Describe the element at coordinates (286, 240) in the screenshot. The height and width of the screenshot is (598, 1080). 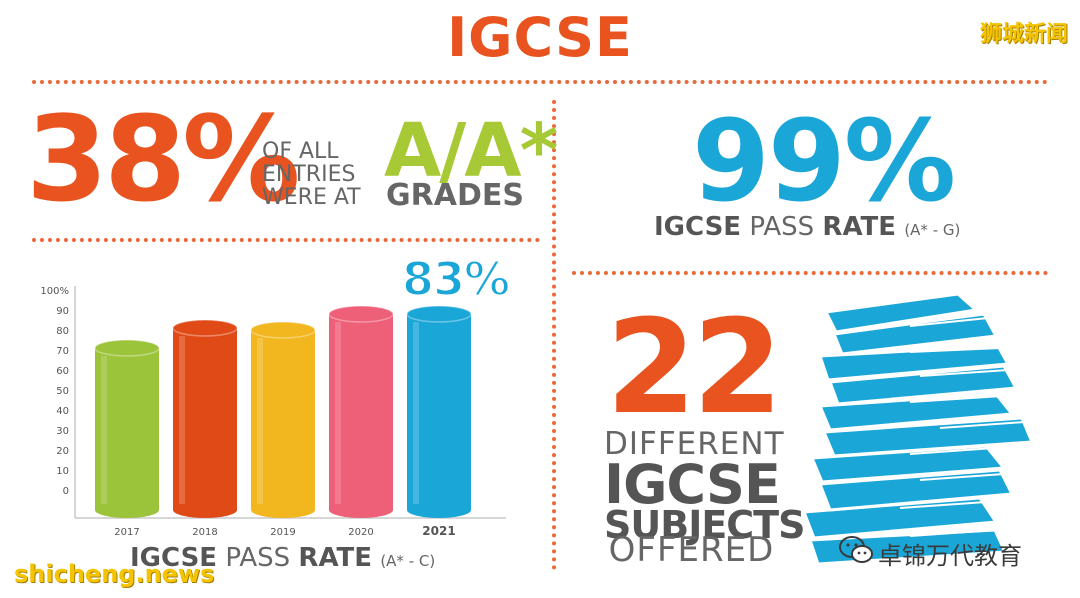
I see `divider-left-mid` at that location.